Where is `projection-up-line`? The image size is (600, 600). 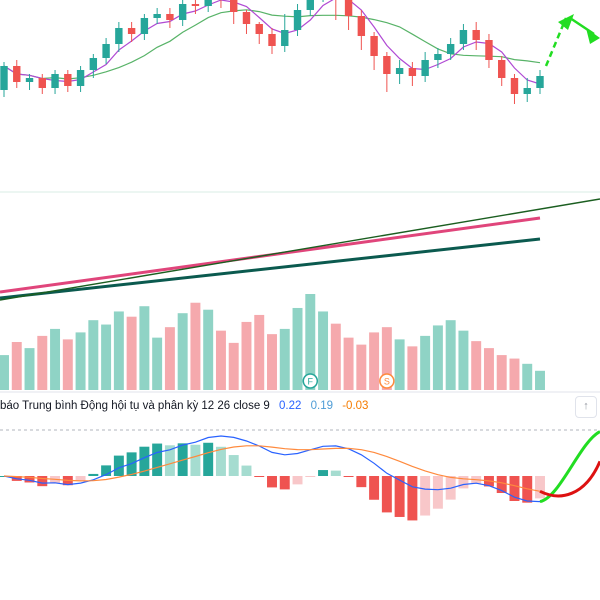
projection-up-line is located at coordinates (556, 42).